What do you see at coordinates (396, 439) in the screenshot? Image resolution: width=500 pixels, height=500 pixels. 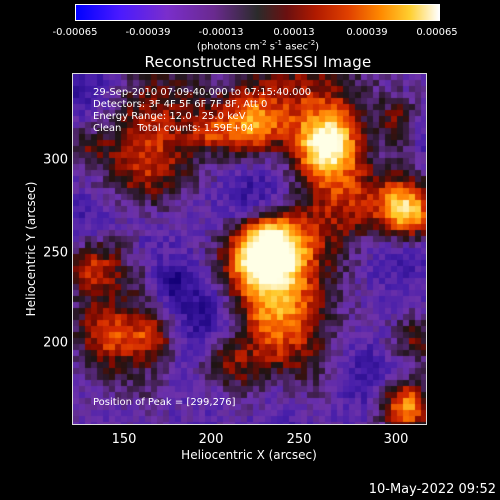 I see `x-tick-label: 300` at bounding box center [396, 439].